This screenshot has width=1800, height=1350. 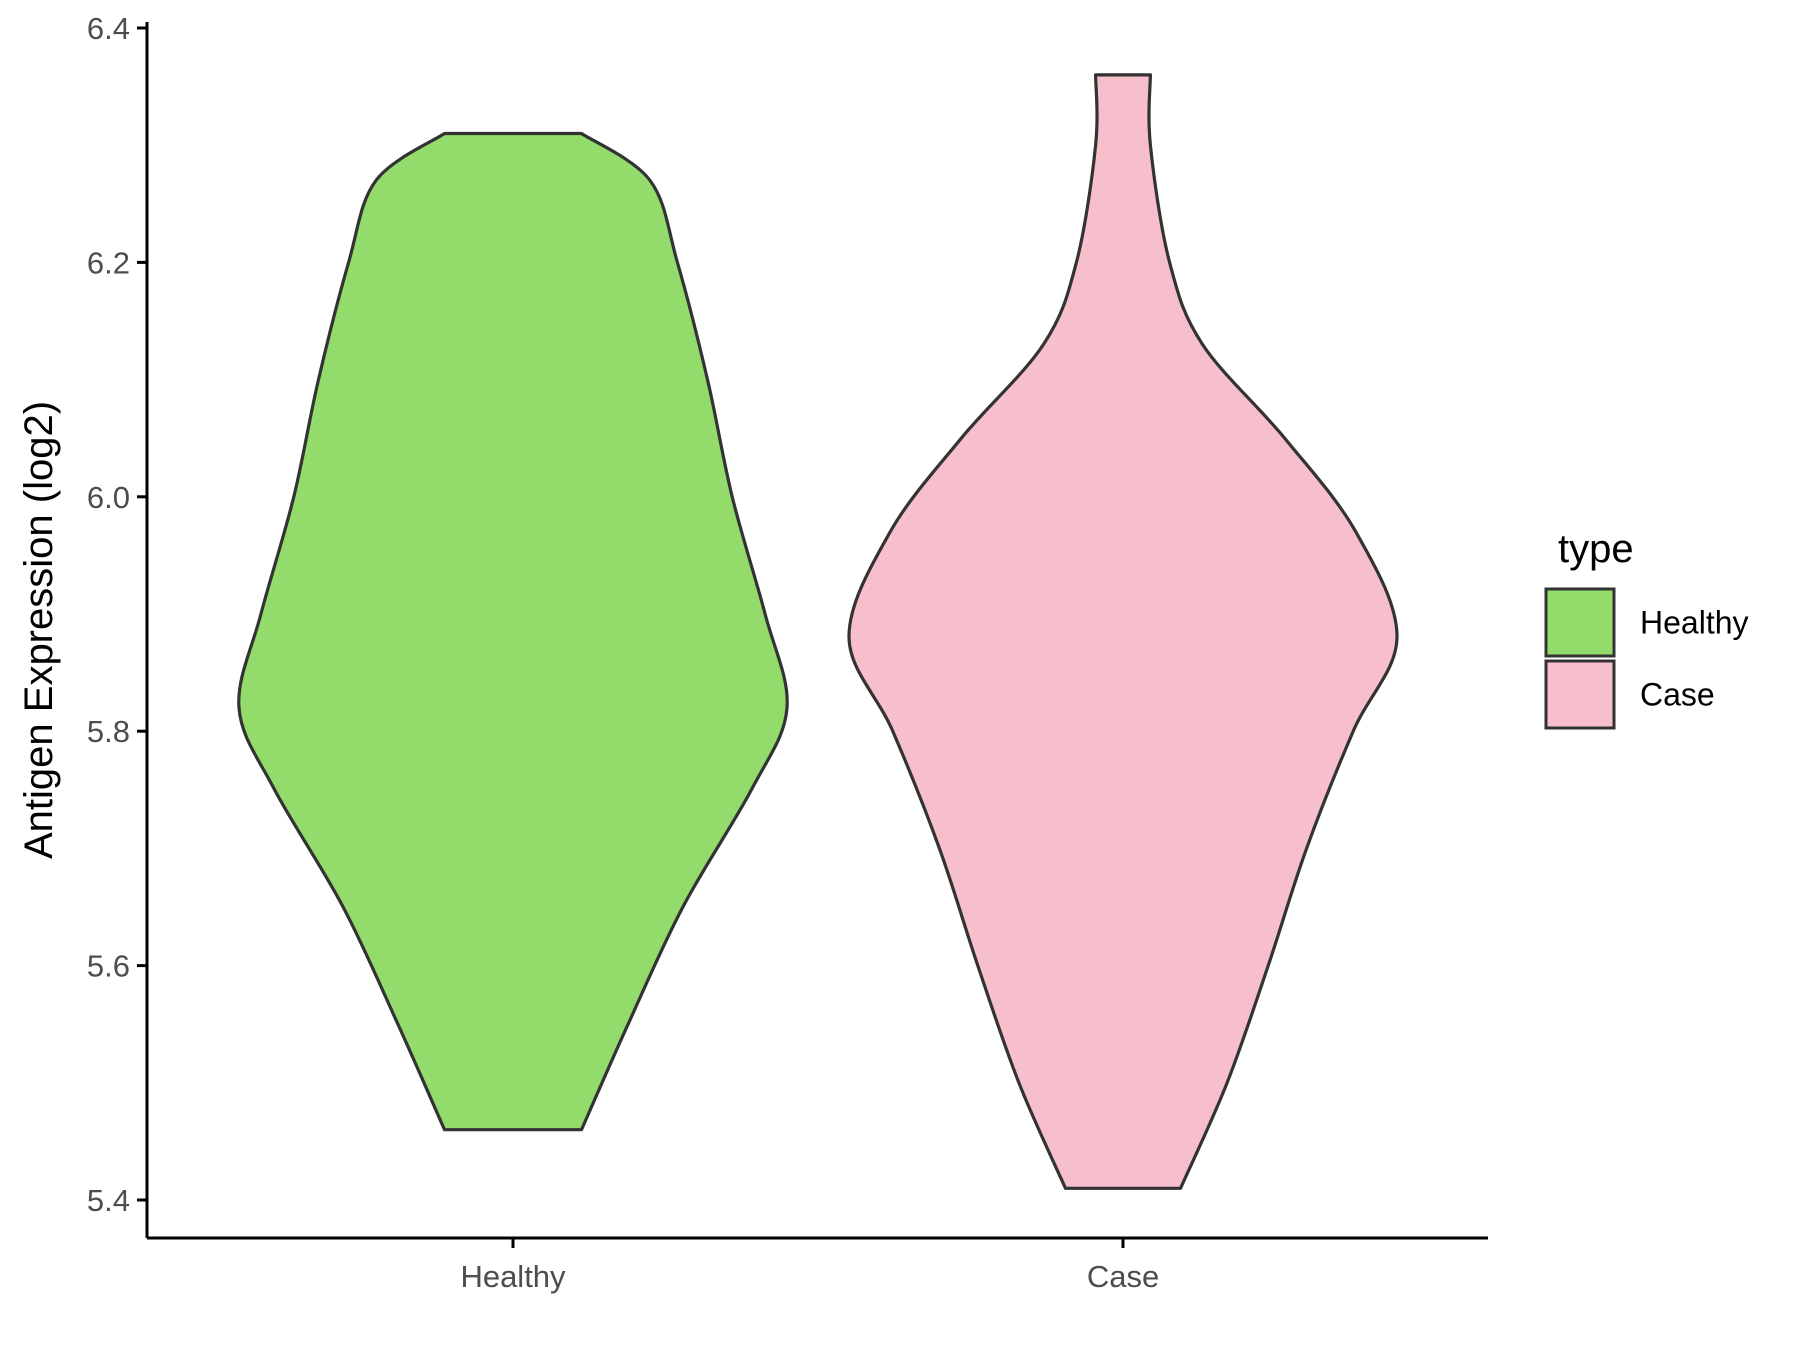 I want to click on y-ticks: 5.4 5.6 5.8 6.0 6.2 6.4, so click(x=117, y=614).